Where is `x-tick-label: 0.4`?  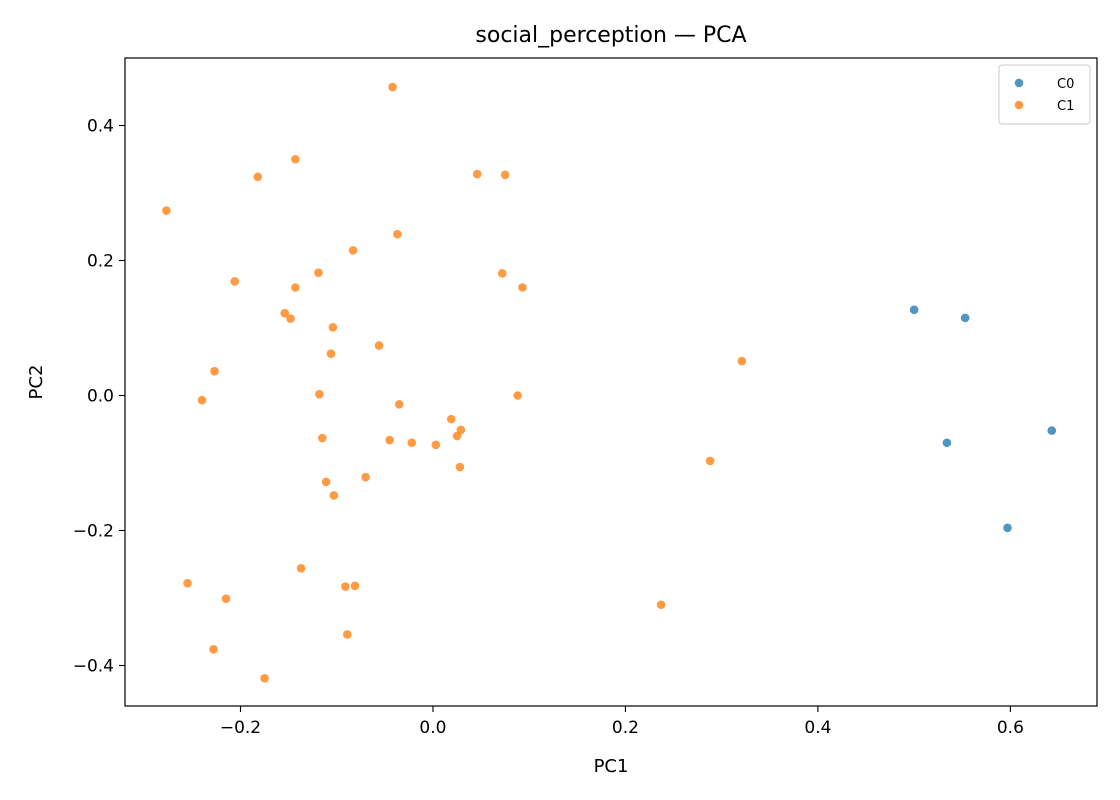 x-tick-label: 0.4 is located at coordinates (817, 728).